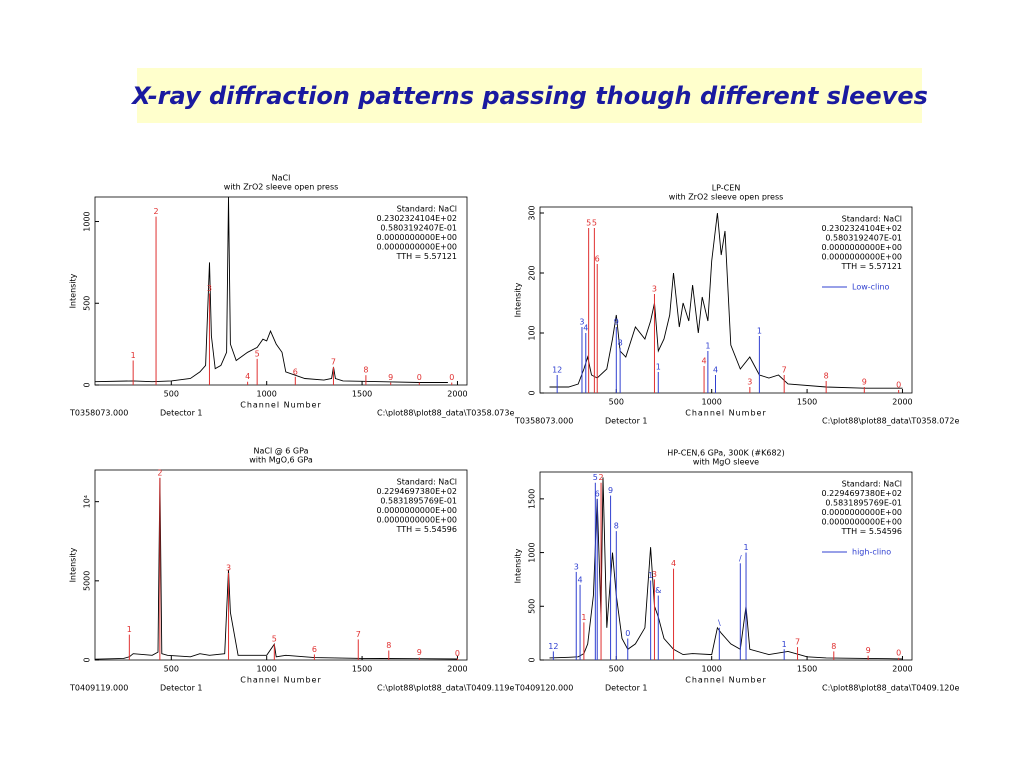 The height and width of the screenshot is (768, 1024). Describe the element at coordinates (87, 501) in the screenshot. I see `y-tick-label: 10⁴` at that location.